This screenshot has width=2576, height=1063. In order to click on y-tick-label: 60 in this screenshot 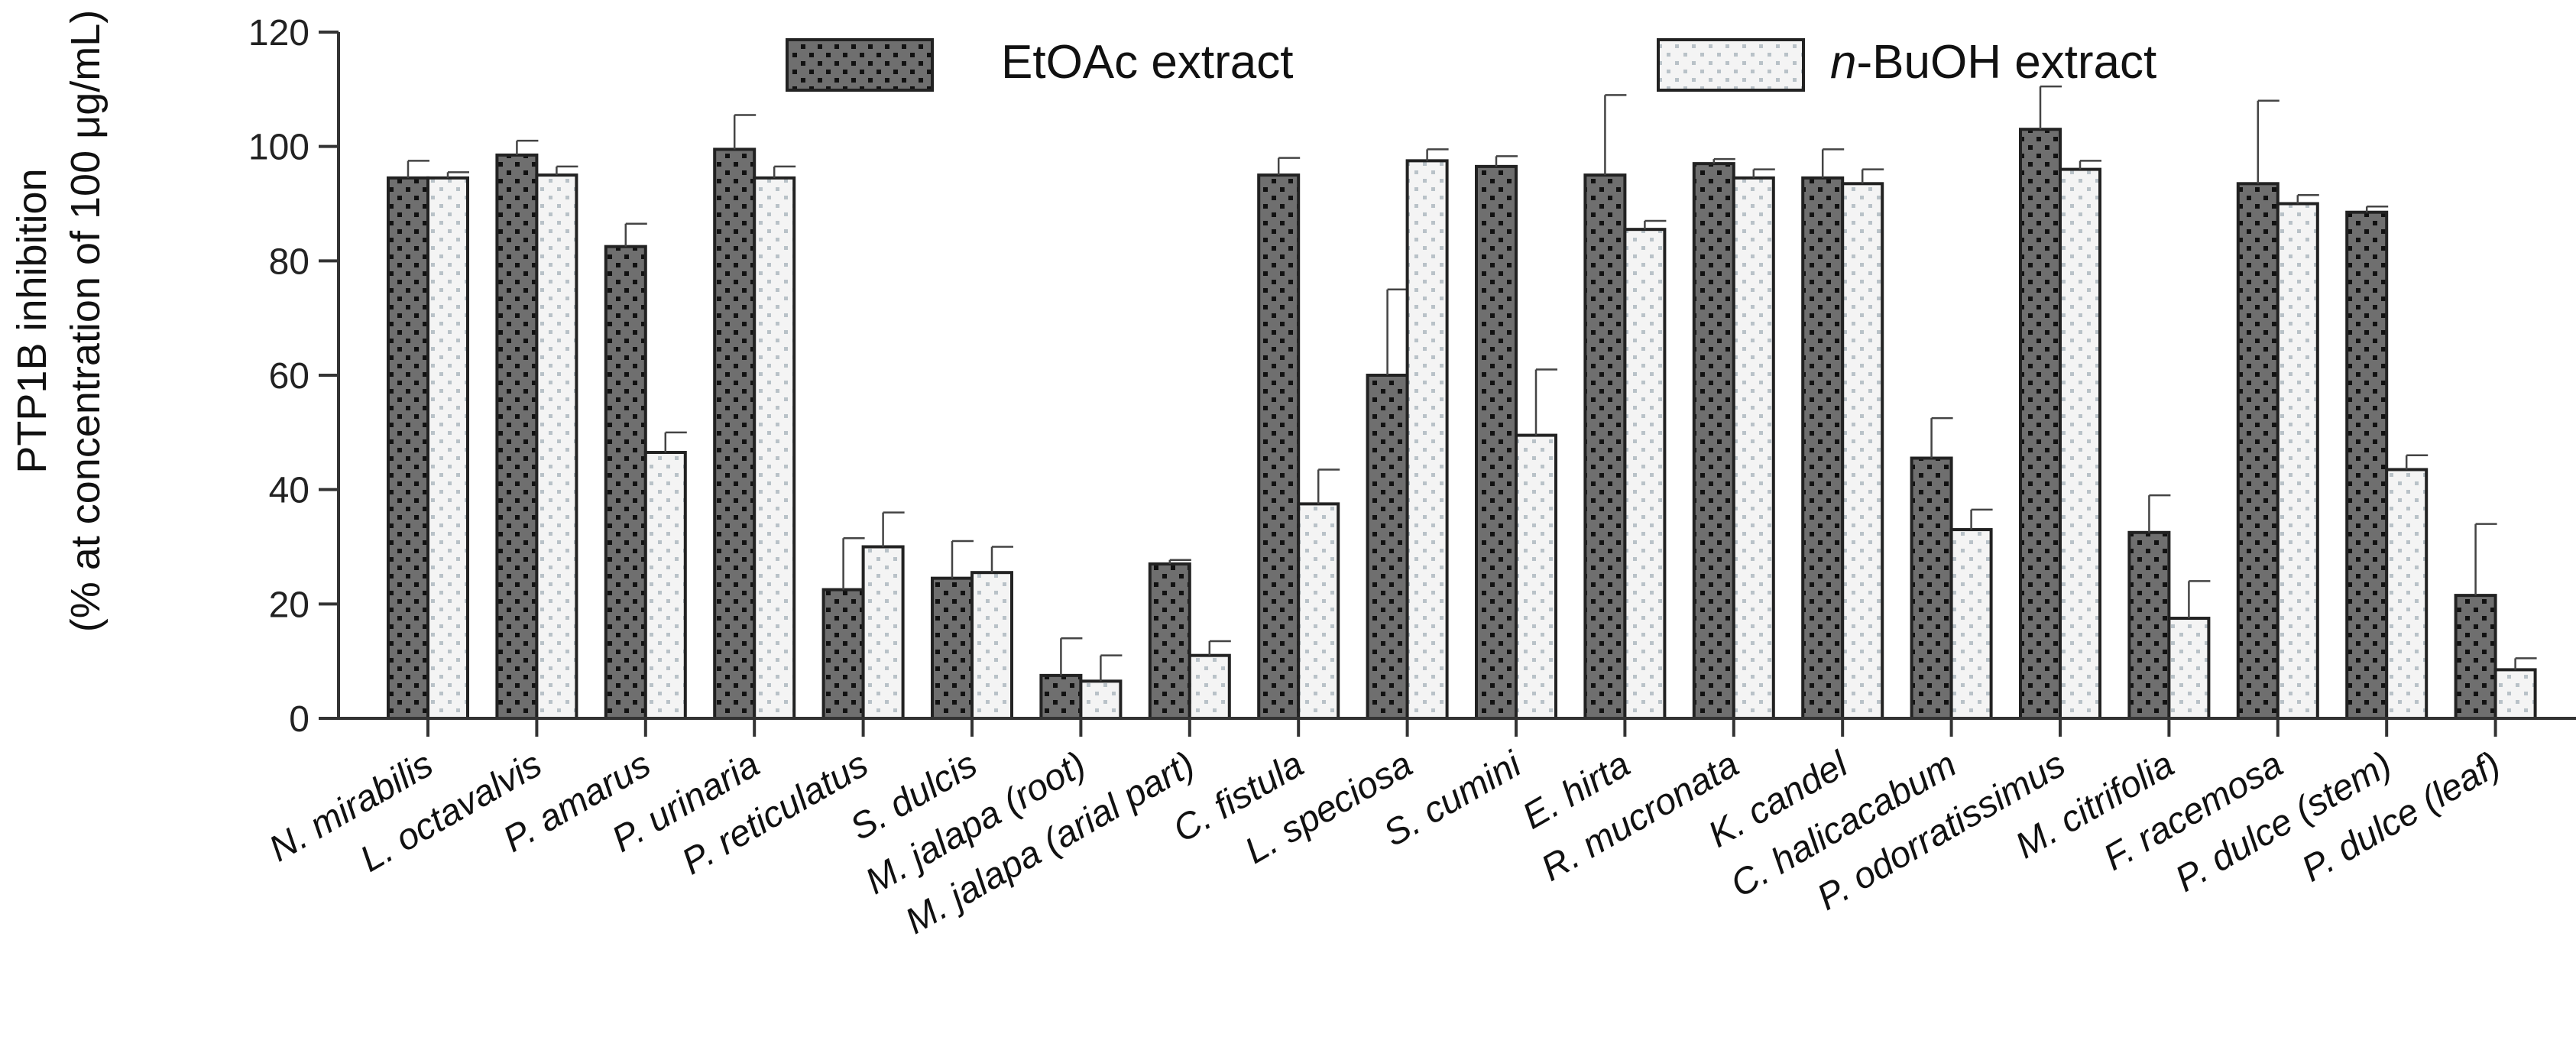, I will do `click(289, 376)`.